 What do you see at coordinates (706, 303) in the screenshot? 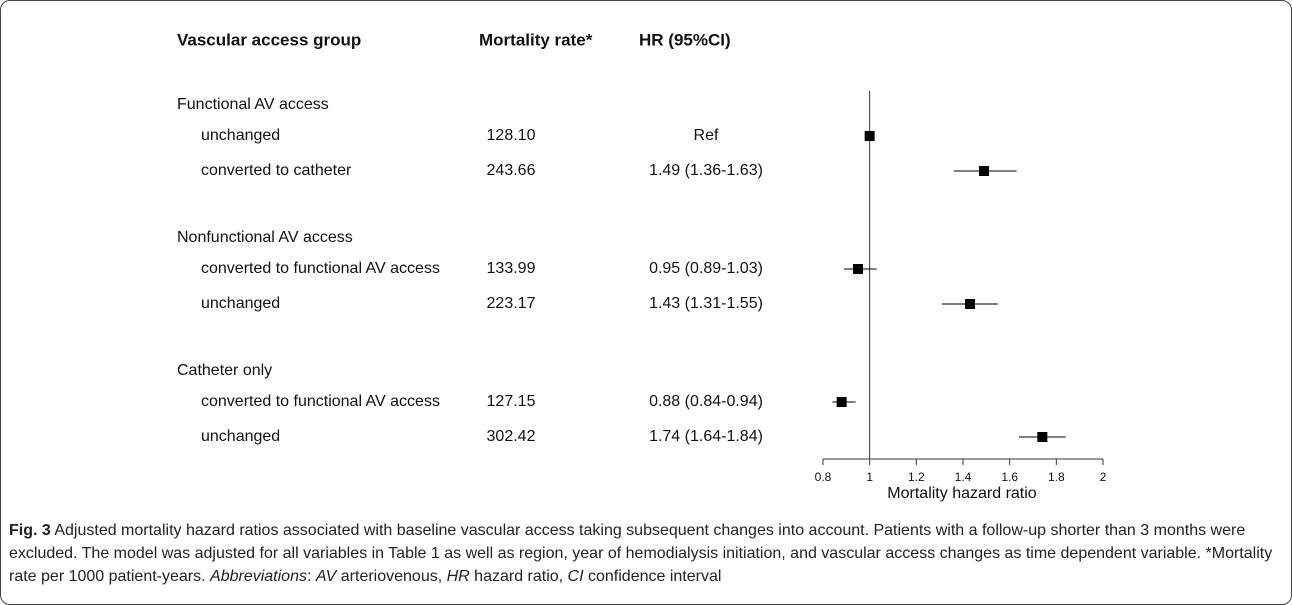
I see `hr-label: 1.43 (1.31-1.55)` at bounding box center [706, 303].